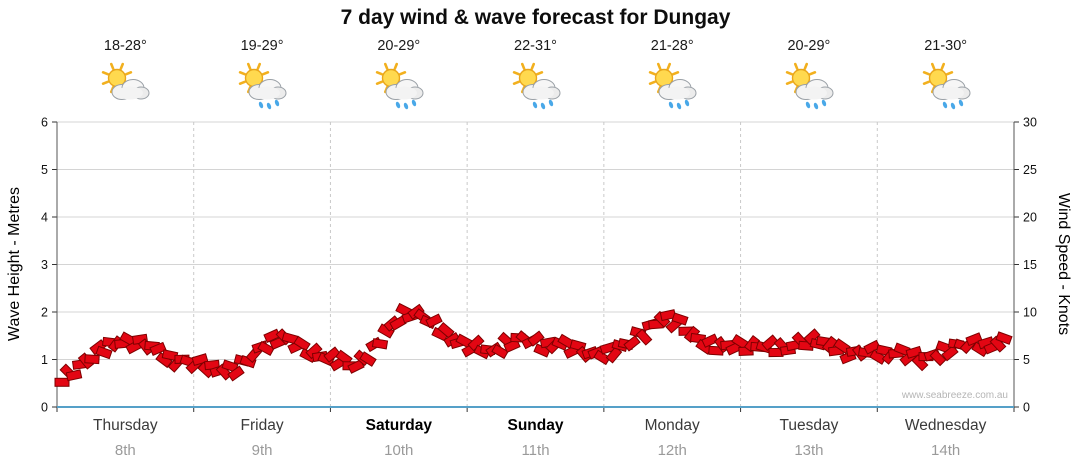  What do you see at coordinates (1030, 218) in the screenshot?
I see `right-axis-tick: 20` at bounding box center [1030, 218].